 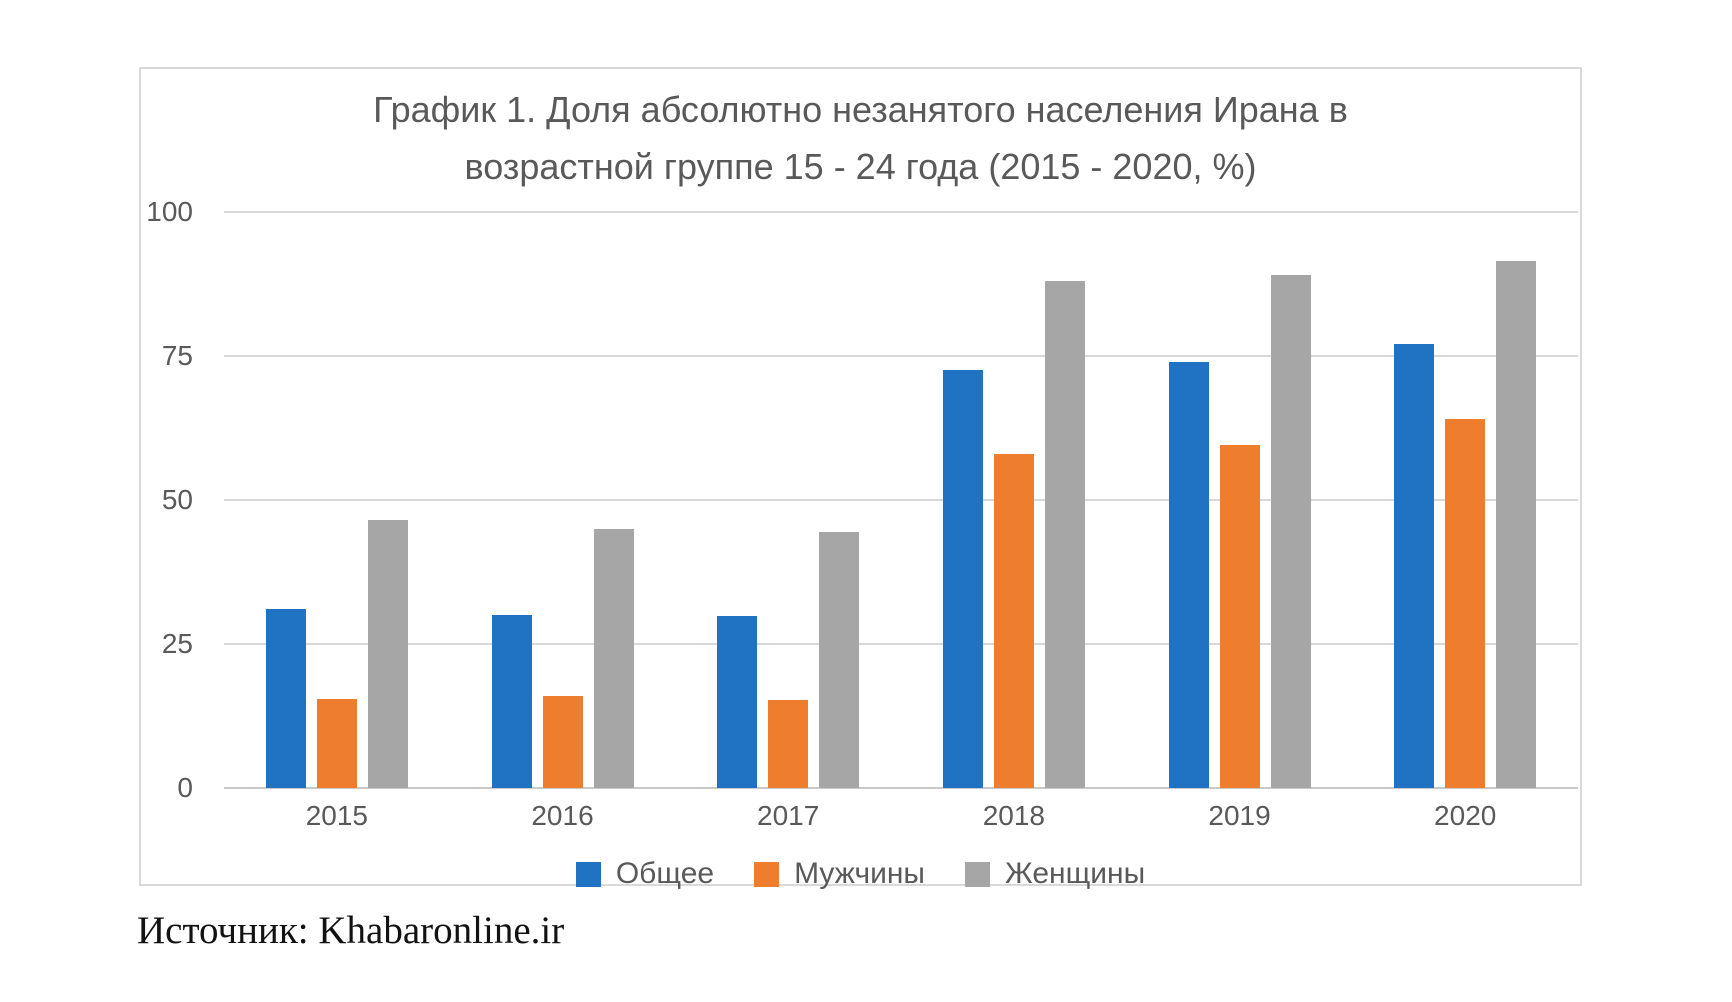 What do you see at coordinates (588, 874) in the screenshot?
I see `legend-swatch-total` at bounding box center [588, 874].